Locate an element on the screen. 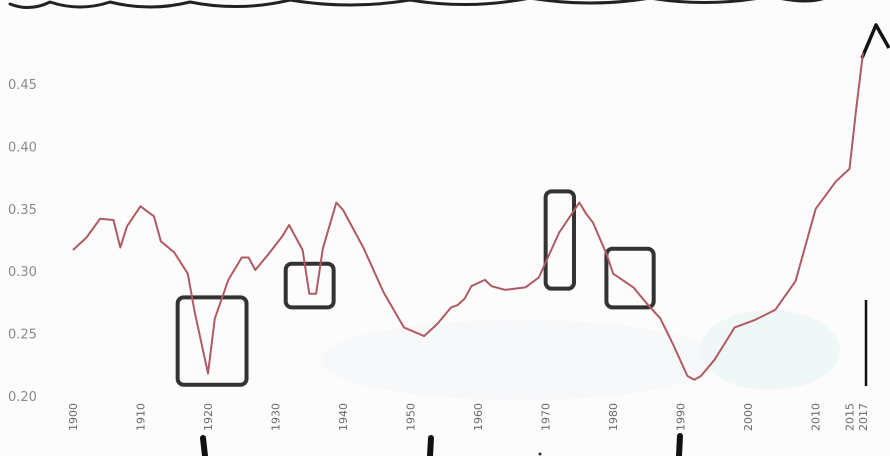 The height and width of the screenshot is (456, 890). x-tick-label: 1980 is located at coordinates (613, 417).